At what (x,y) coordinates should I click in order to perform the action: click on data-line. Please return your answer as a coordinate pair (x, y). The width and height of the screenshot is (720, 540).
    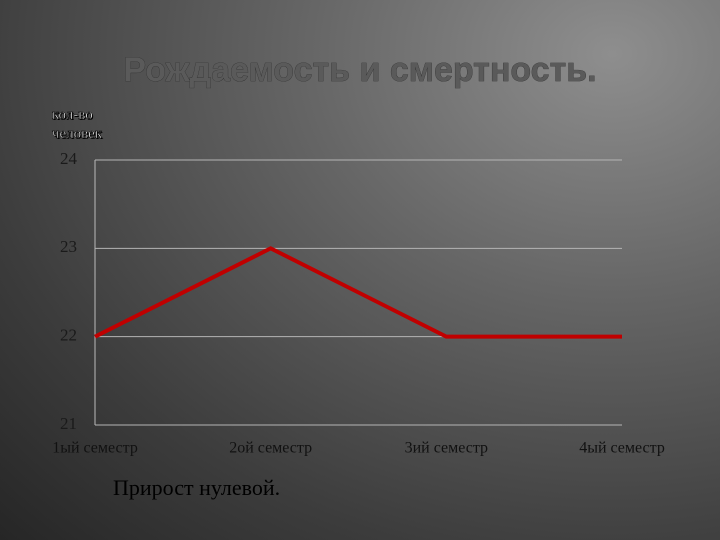
    Looking at the image, I should click on (358, 292).